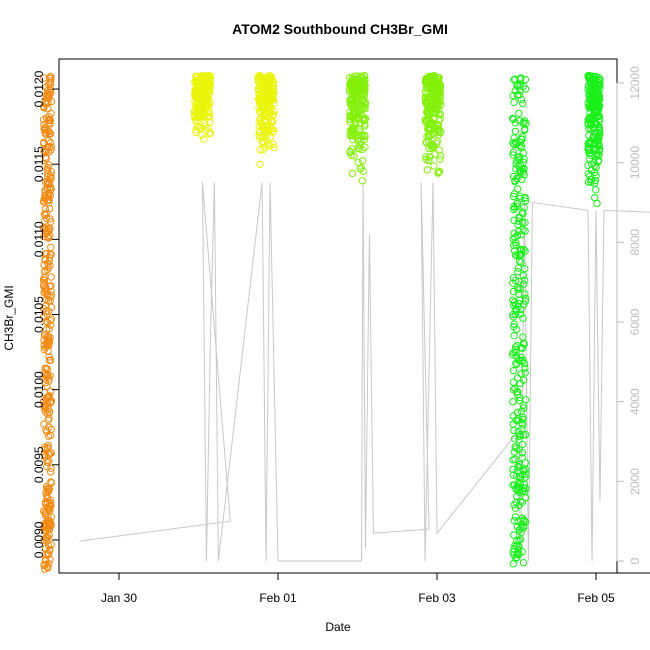  I want to click on y2-tick-label: 2000, so click(635, 481).